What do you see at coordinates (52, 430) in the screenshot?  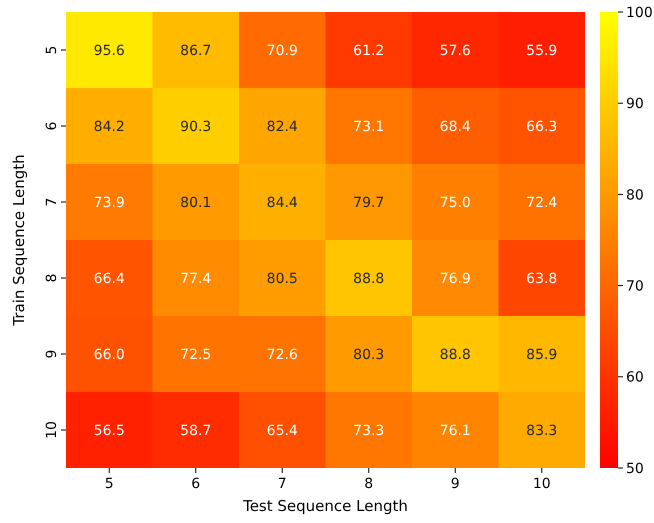 I see `y-tick-label: 10` at bounding box center [52, 430].